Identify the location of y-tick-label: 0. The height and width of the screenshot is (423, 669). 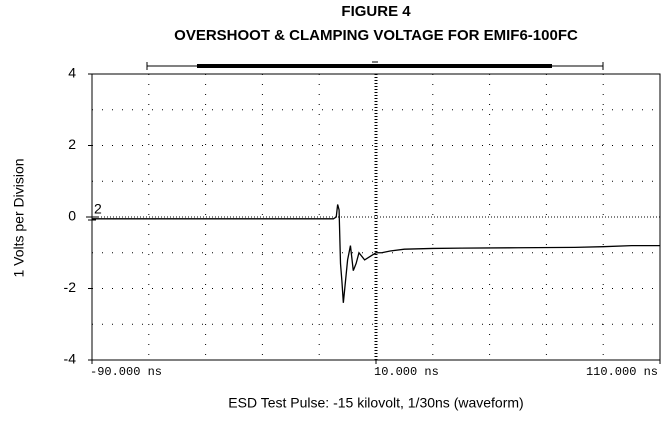
(72, 216).